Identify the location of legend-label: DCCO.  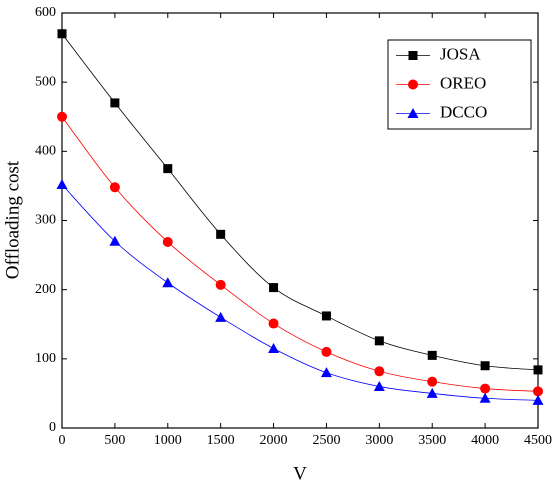
(463, 111).